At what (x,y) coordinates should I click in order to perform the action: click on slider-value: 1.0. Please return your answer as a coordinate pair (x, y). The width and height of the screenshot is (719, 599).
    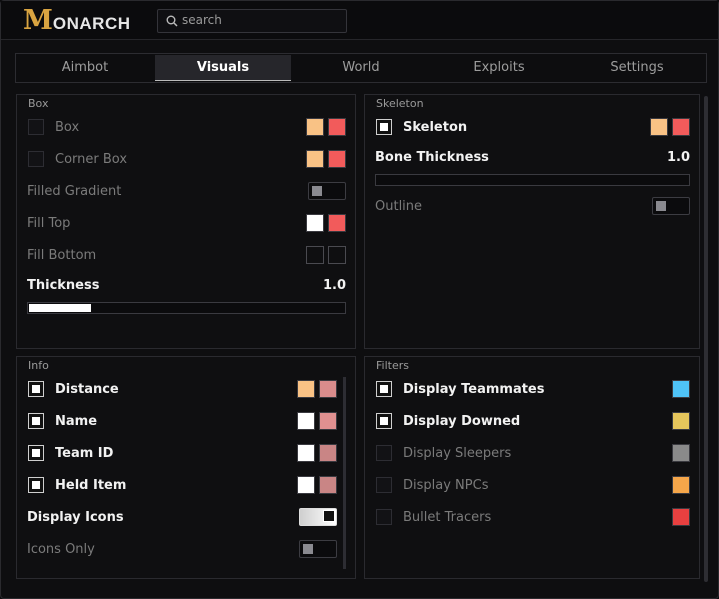
    Looking at the image, I should click on (334, 285).